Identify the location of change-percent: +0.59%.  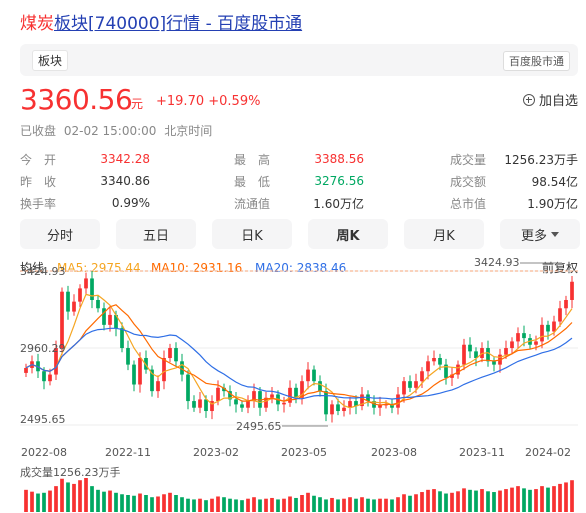
(234, 101).